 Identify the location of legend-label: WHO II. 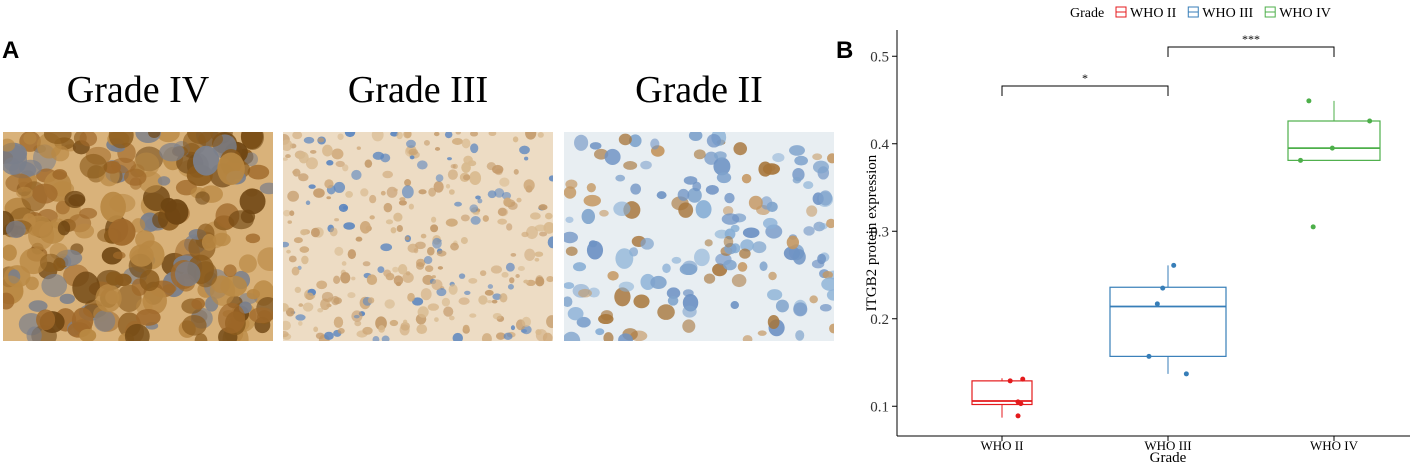
(1153, 13).